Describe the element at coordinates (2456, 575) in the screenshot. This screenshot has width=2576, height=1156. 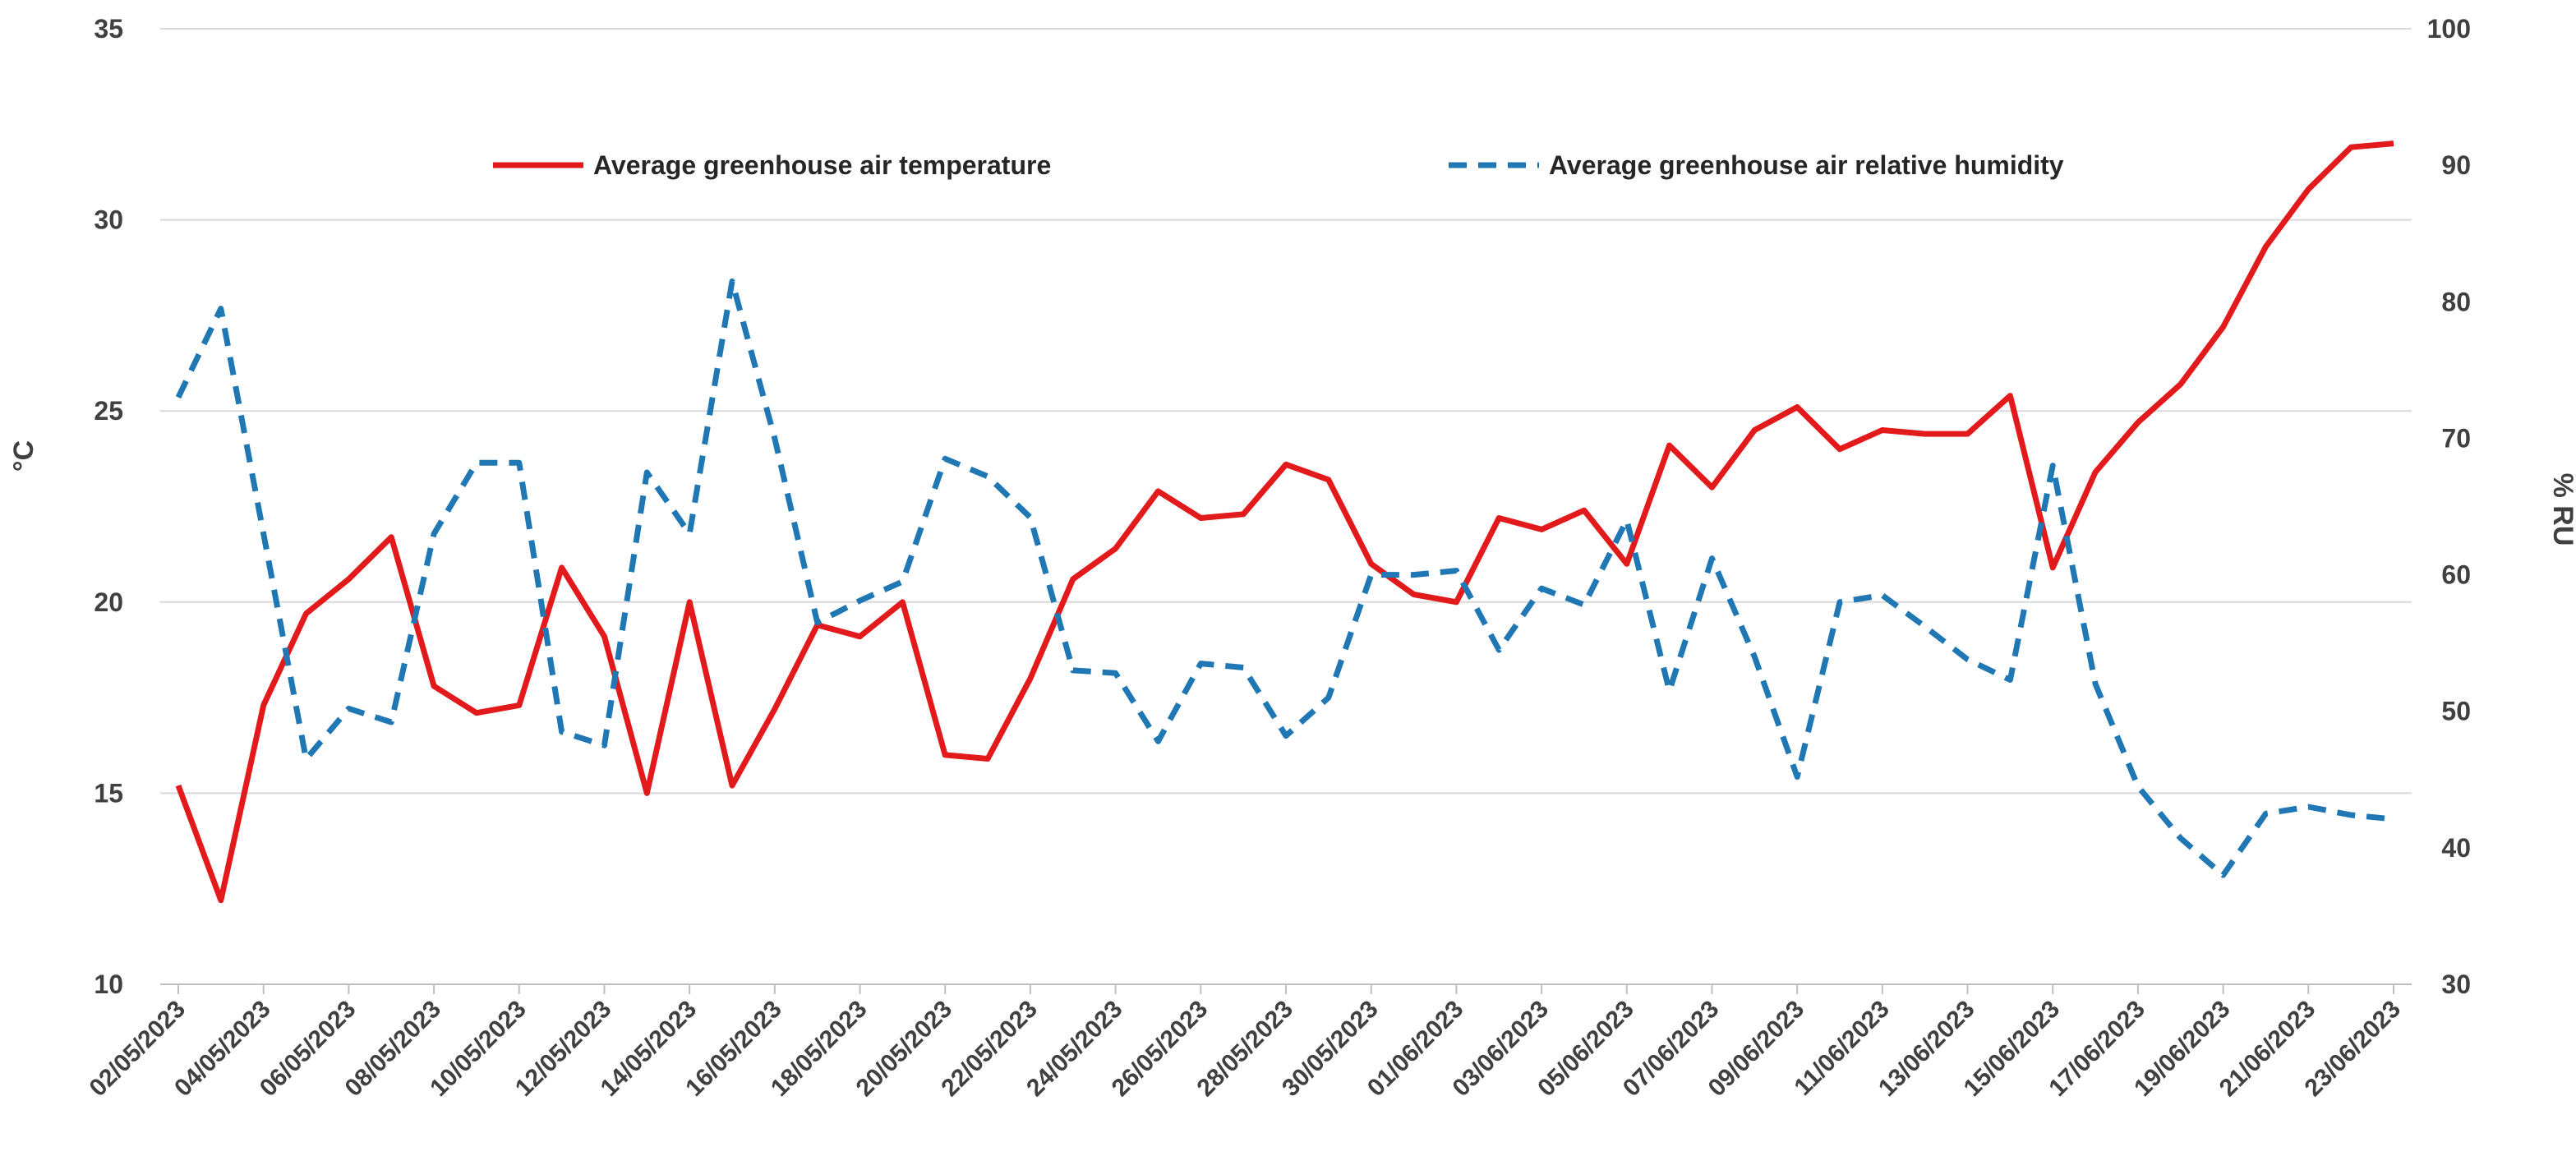
I see `y-right-tick-label: 60` at that location.